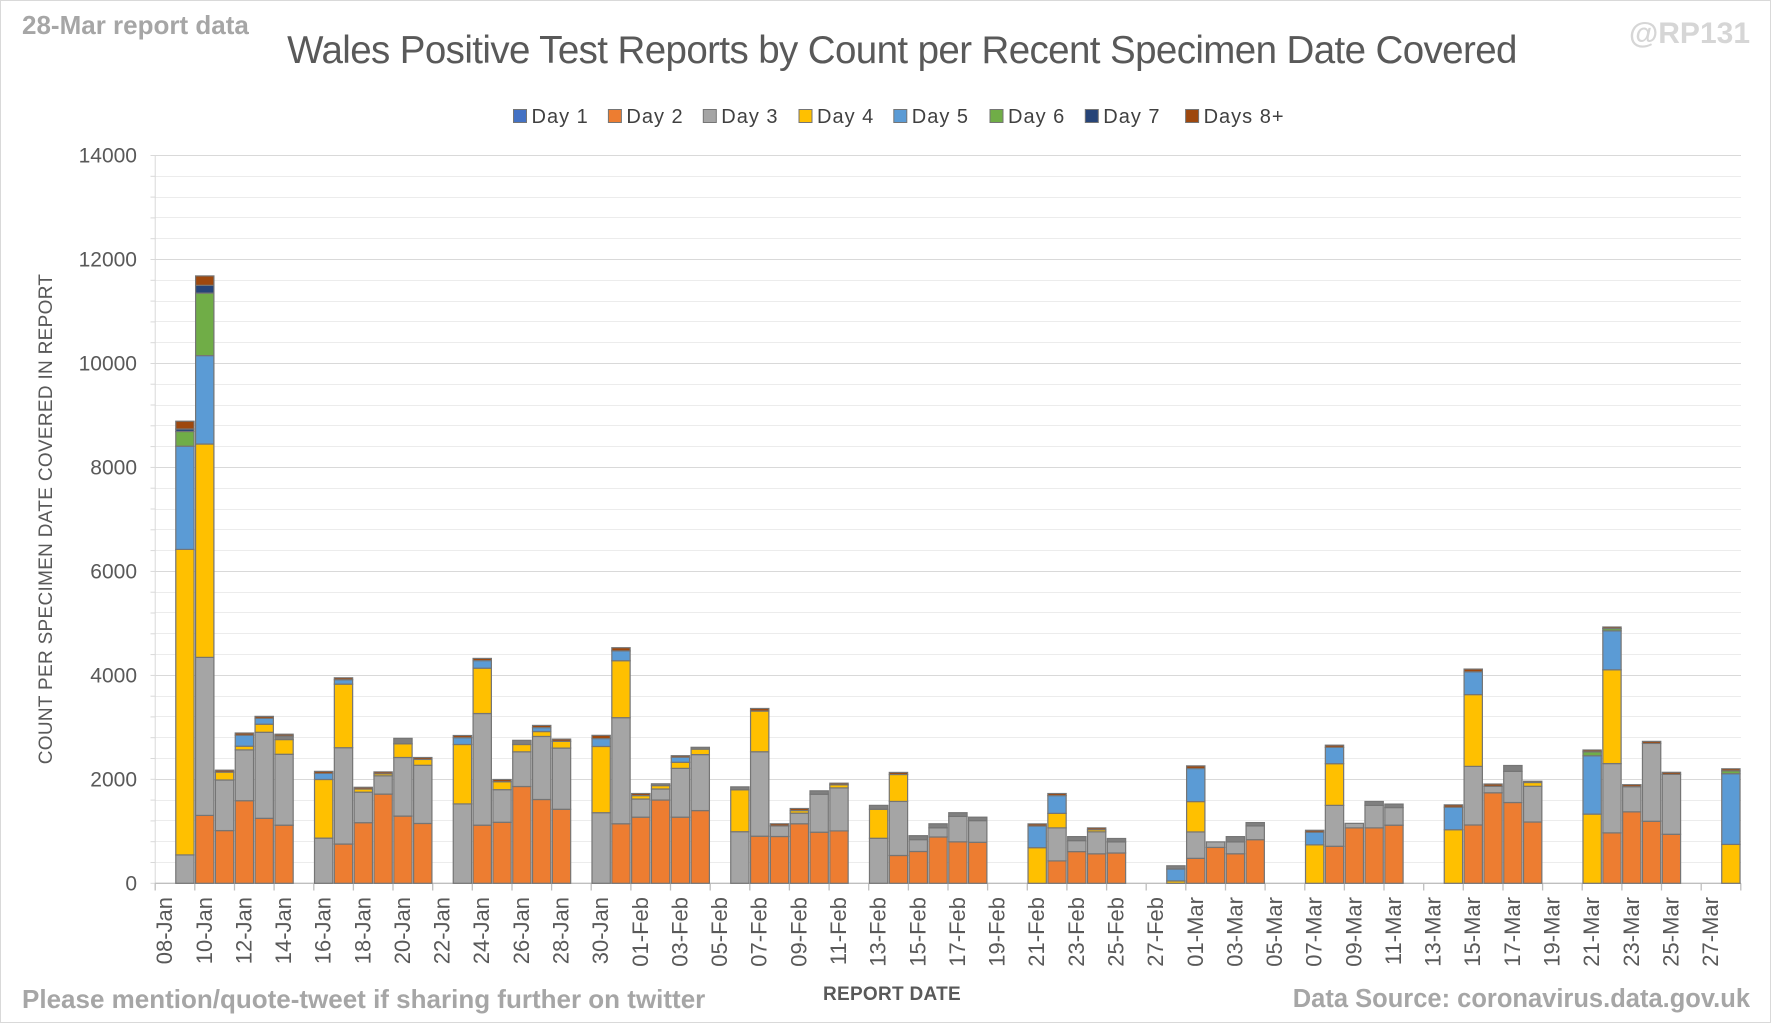 This screenshot has width=1771, height=1028. Describe the element at coordinates (131, 883) in the screenshot. I see `svg-text: 0` at that location.